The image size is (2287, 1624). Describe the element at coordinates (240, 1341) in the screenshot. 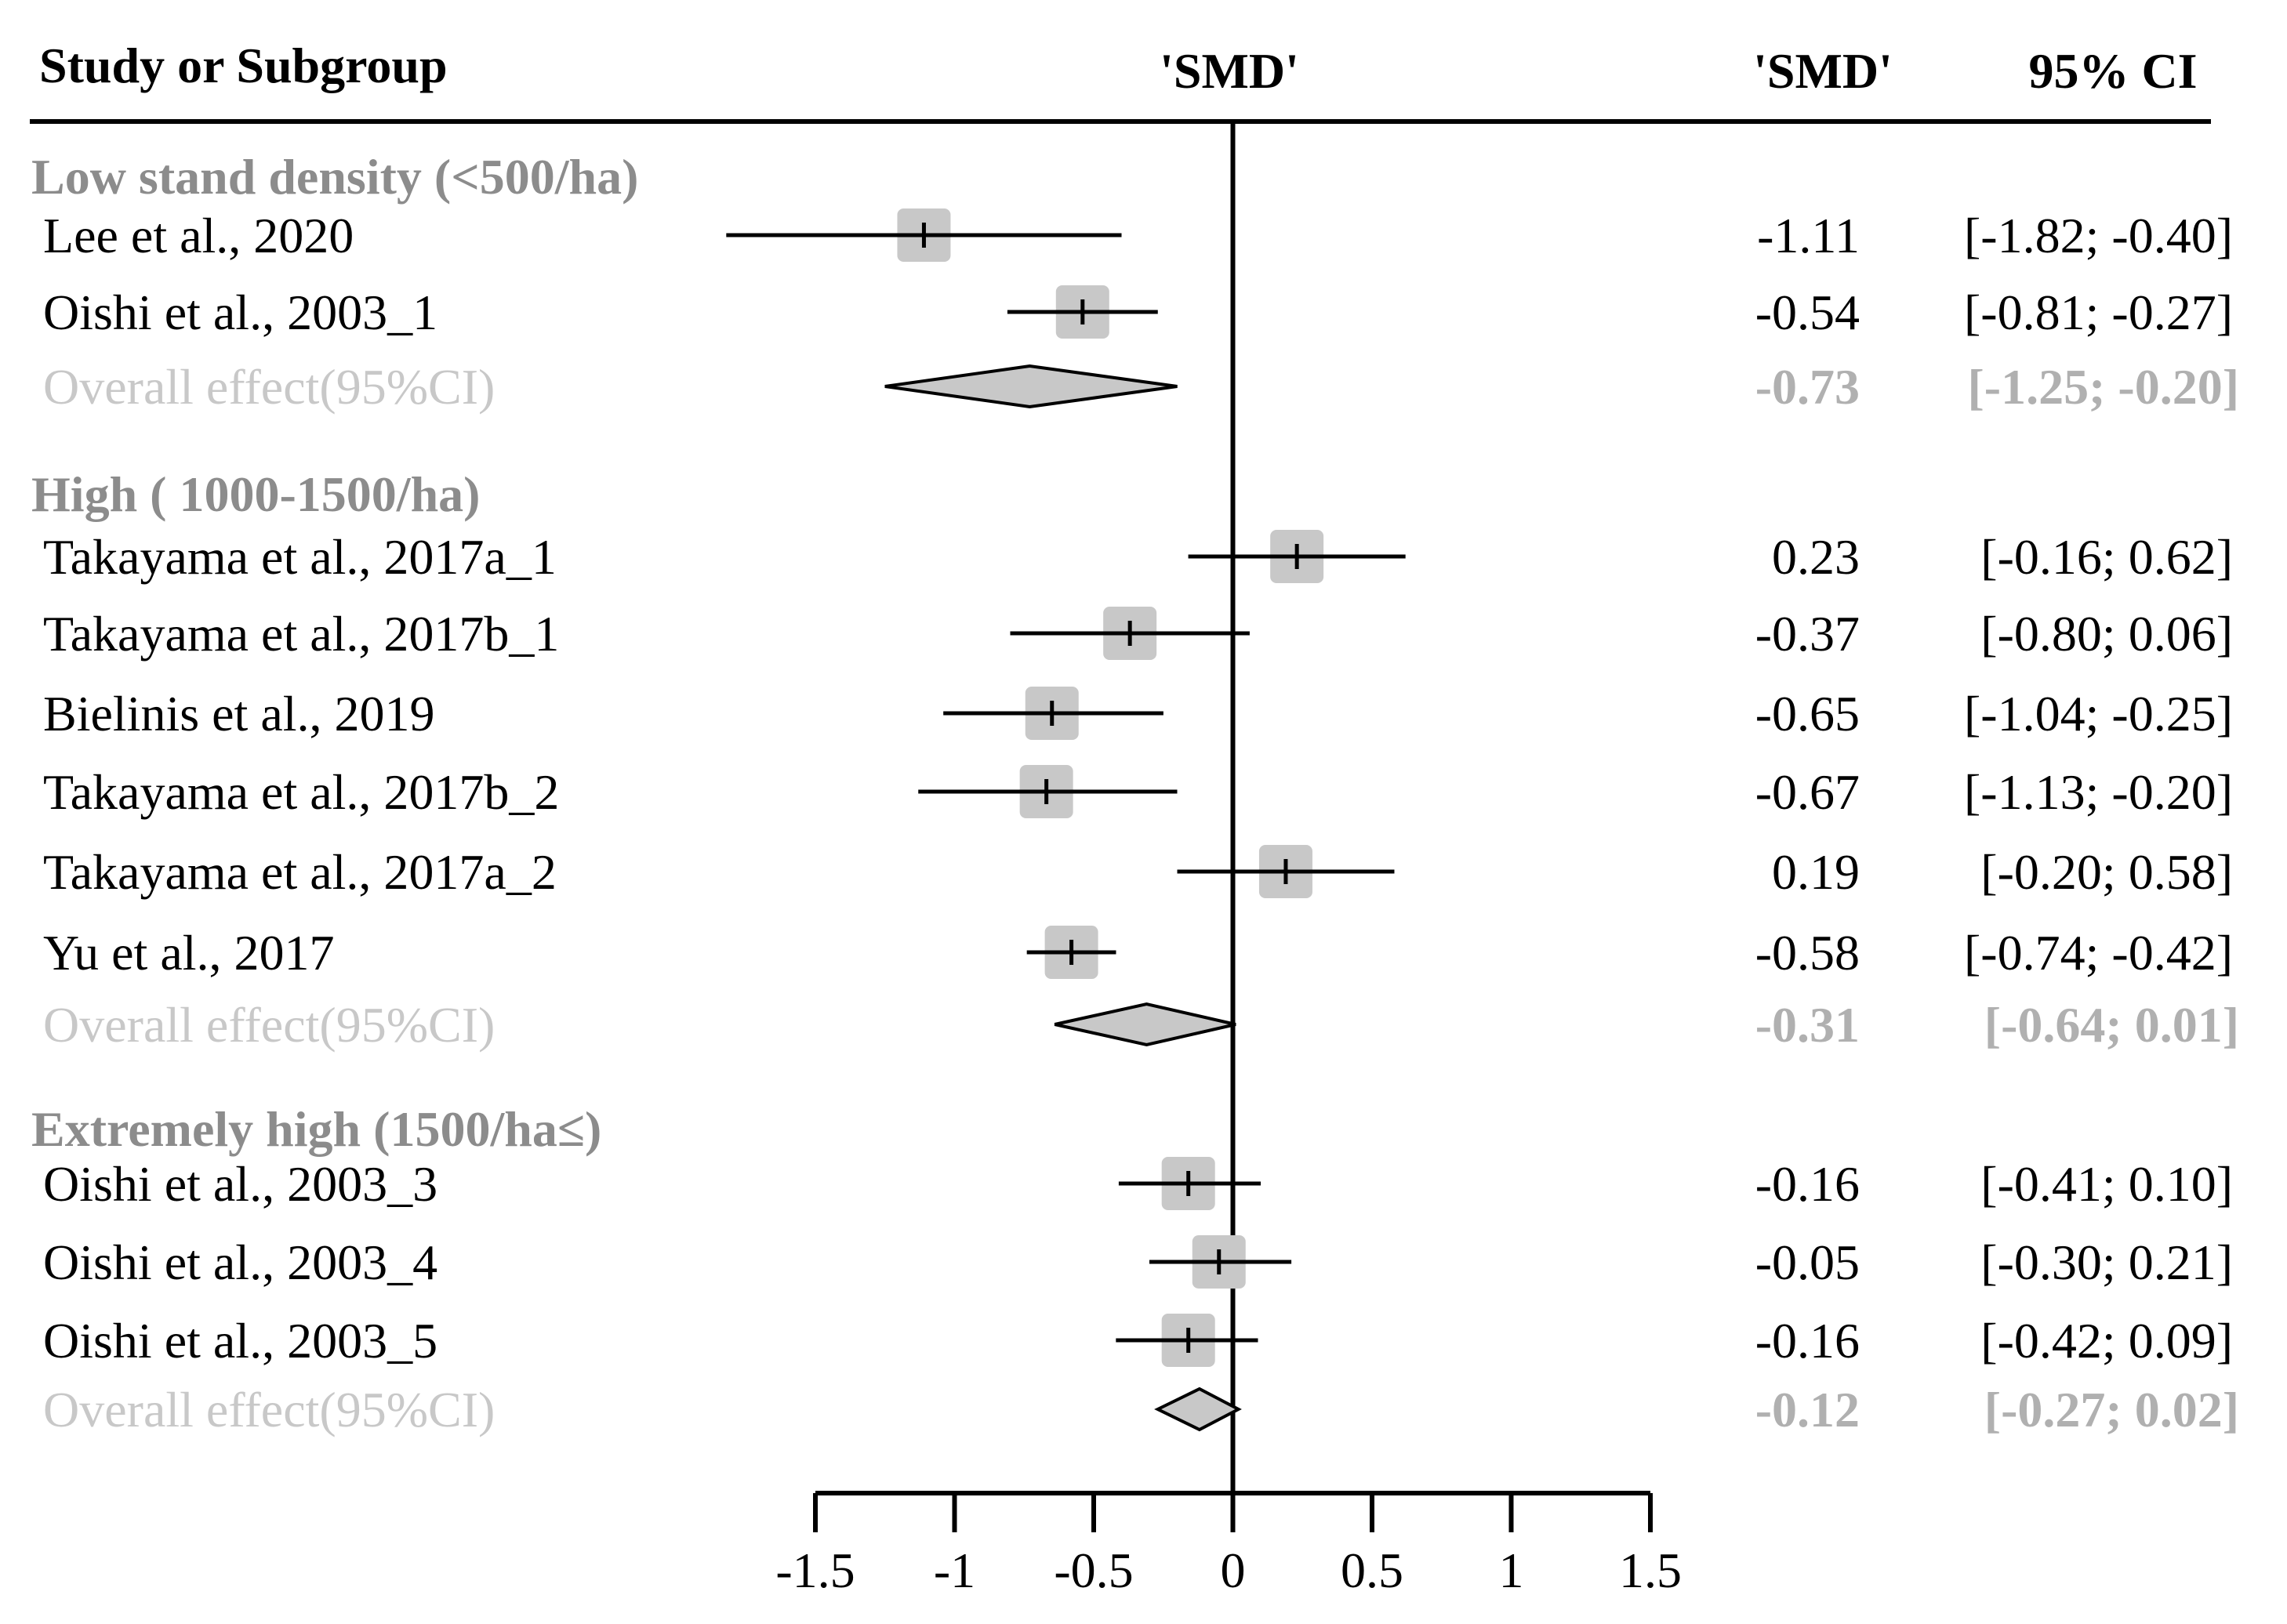

I see `study-name: Oishi et al., 2003_5` at that location.